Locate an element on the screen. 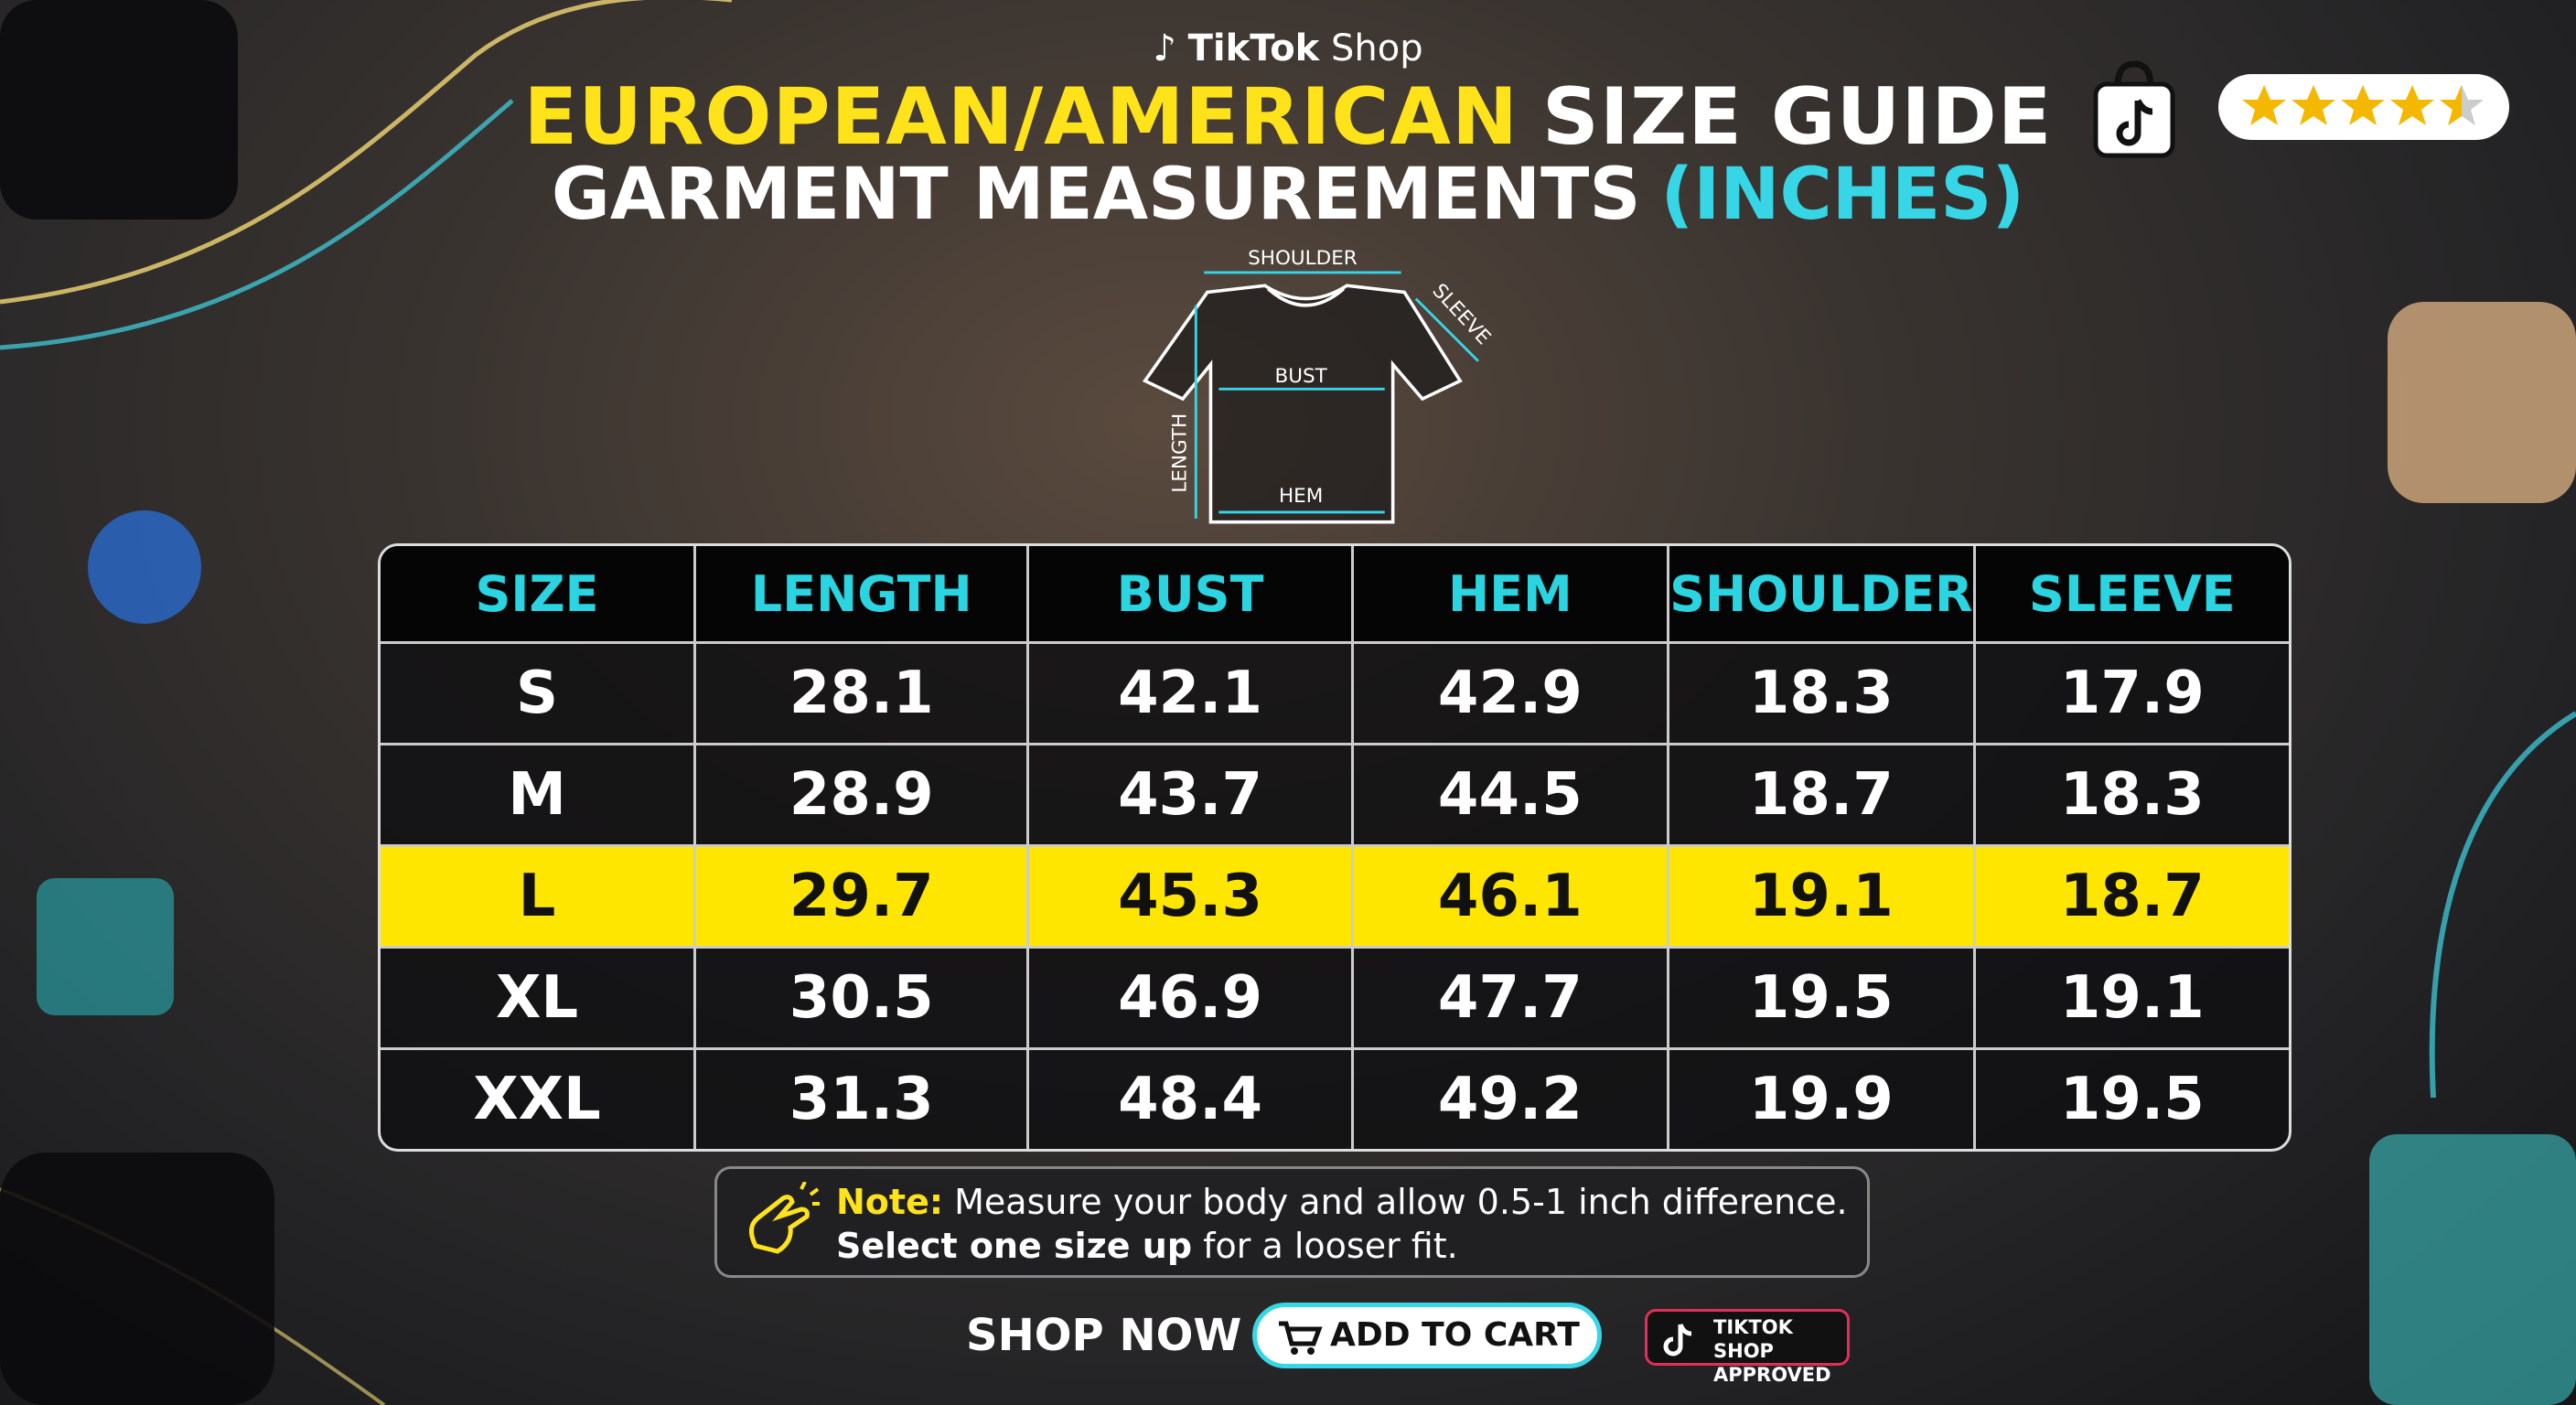 This screenshot has width=2576, height=1405. brand-suffix: Shop is located at coordinates (1377, 48).